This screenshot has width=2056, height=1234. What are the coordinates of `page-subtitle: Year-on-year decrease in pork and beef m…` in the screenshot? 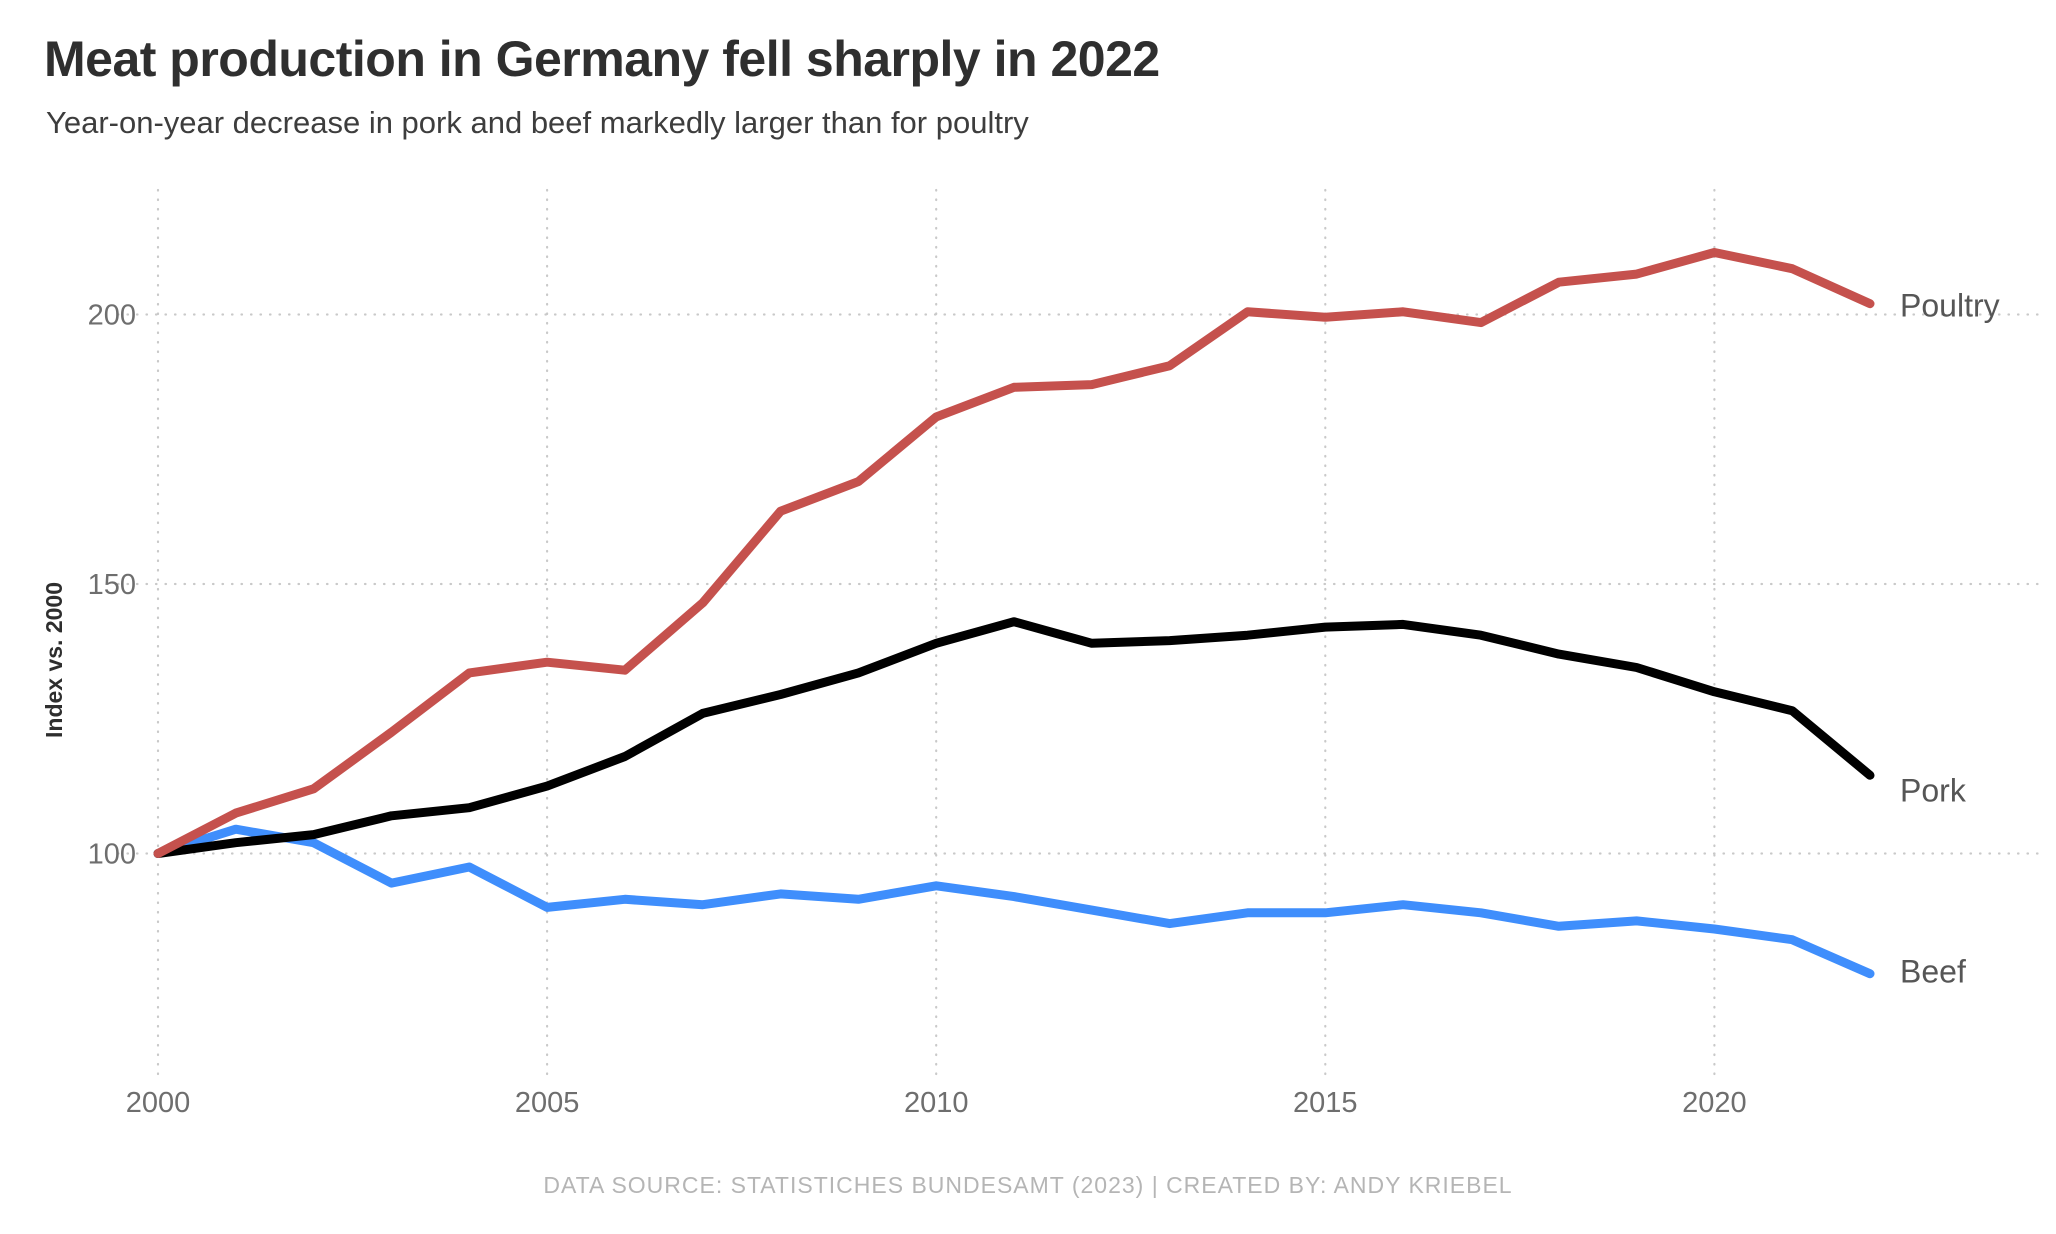 It's located at (537, 122).